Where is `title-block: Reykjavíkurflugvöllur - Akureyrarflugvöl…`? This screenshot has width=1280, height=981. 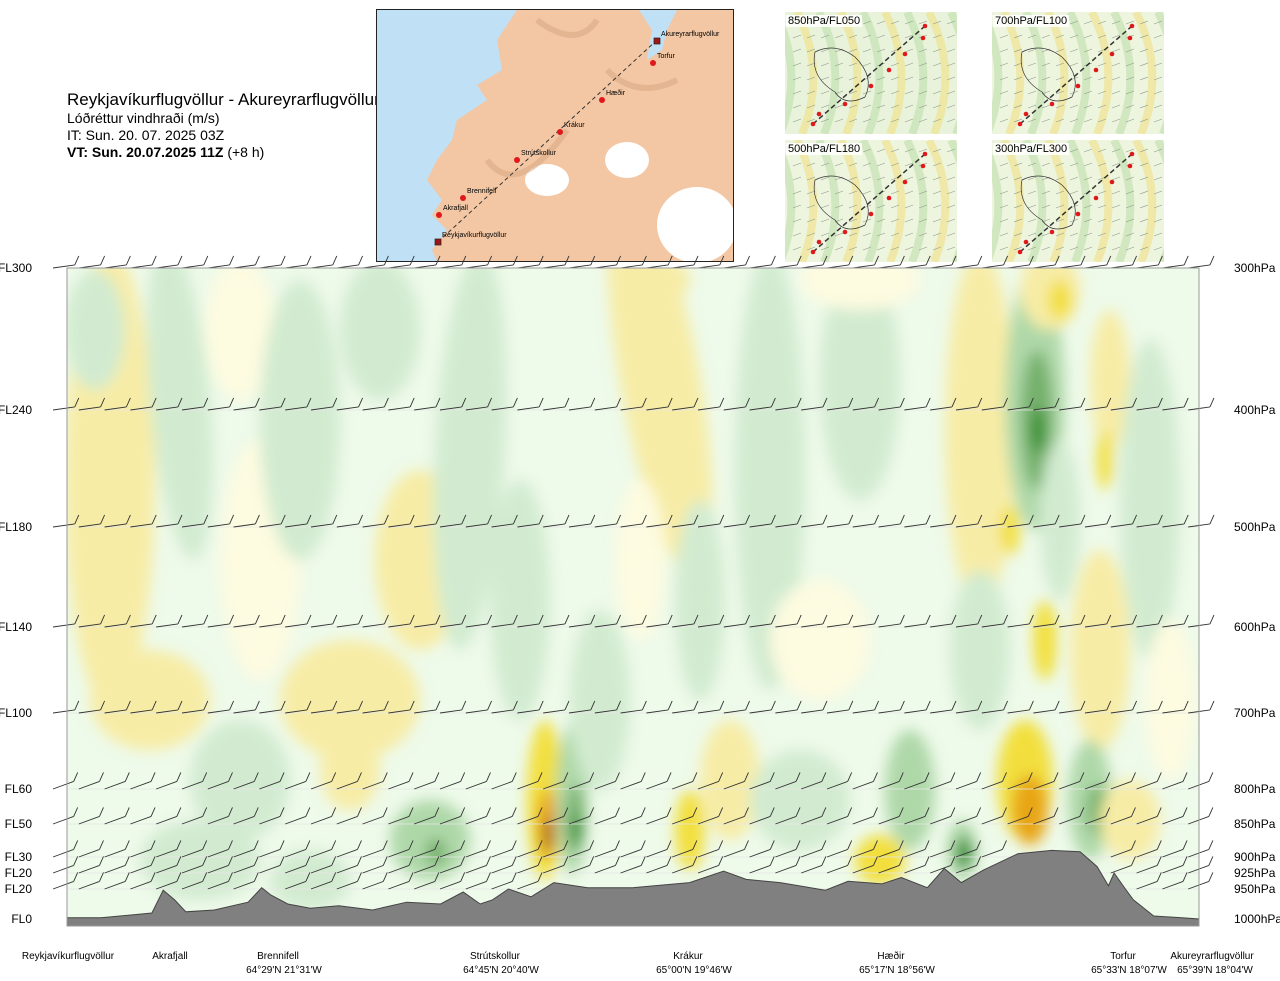
title-block: Reykjavíkurflugvöllur - Akureyrarflugvöl… is located at coordinates (223, 125).